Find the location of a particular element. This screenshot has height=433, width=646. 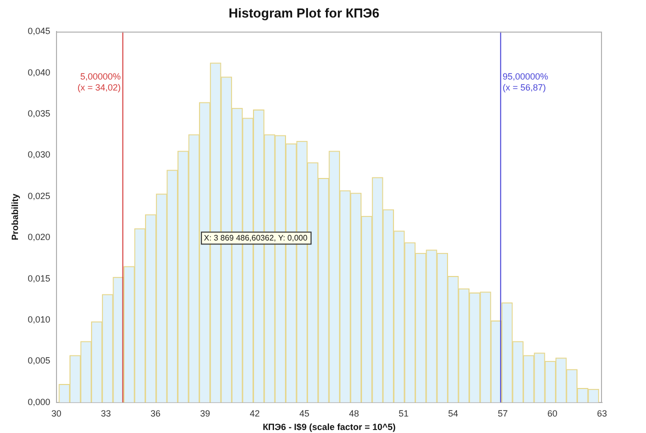

annotation: X: 3 869 486,60362, Y: 0,000 is located at coordinates (256, 237).